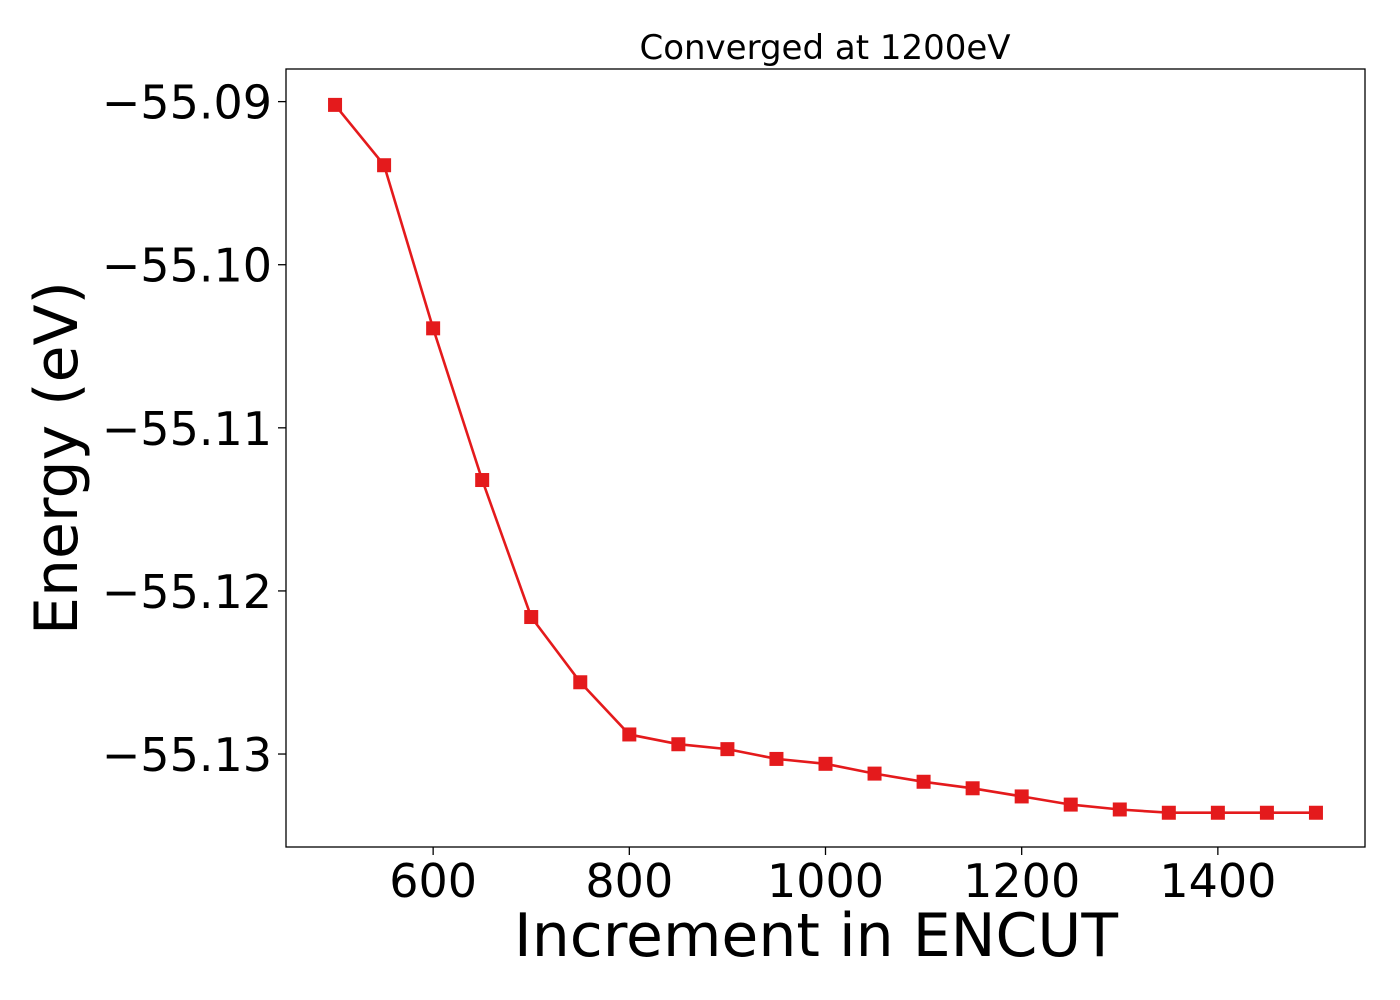 Image resolution: width=1400 pixels, height=1000 pixels. Describe the element at coordinates (816, 936) in the screenshot. I see `x-axis-label: Increment in ENCUT` at that location.